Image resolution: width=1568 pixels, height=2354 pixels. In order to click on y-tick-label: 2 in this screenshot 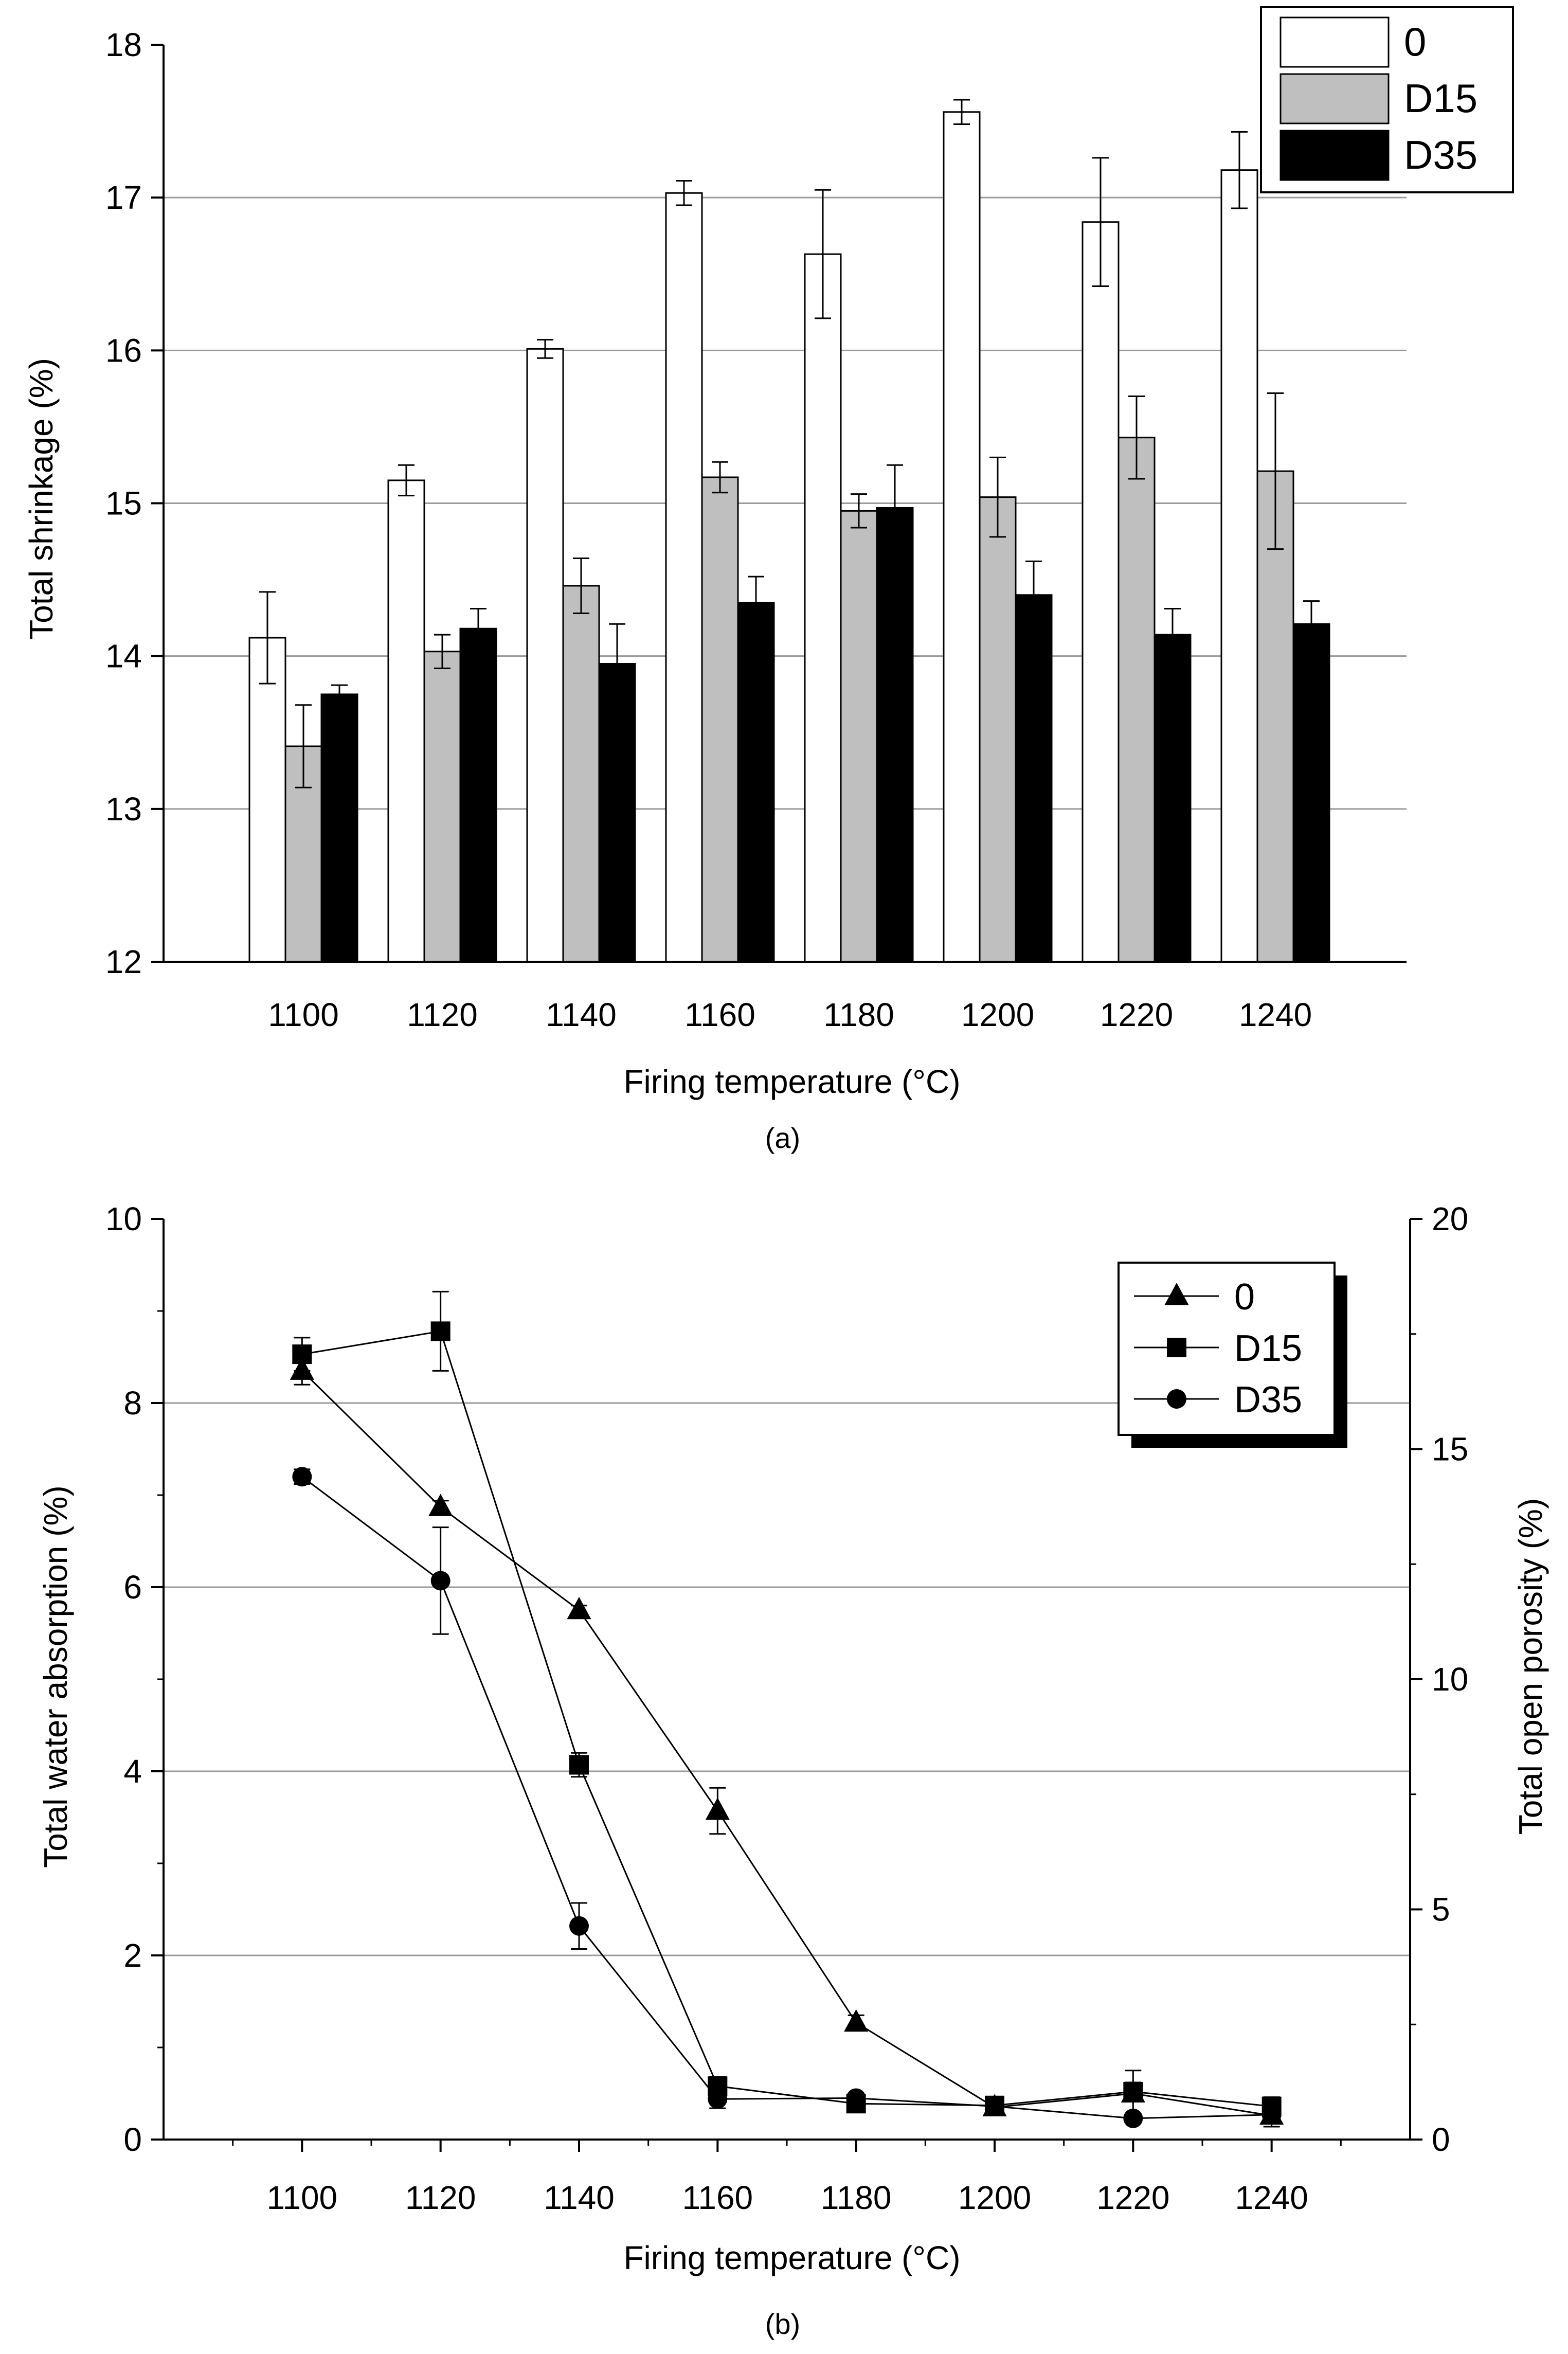, I will do `click(132, 1955)`.